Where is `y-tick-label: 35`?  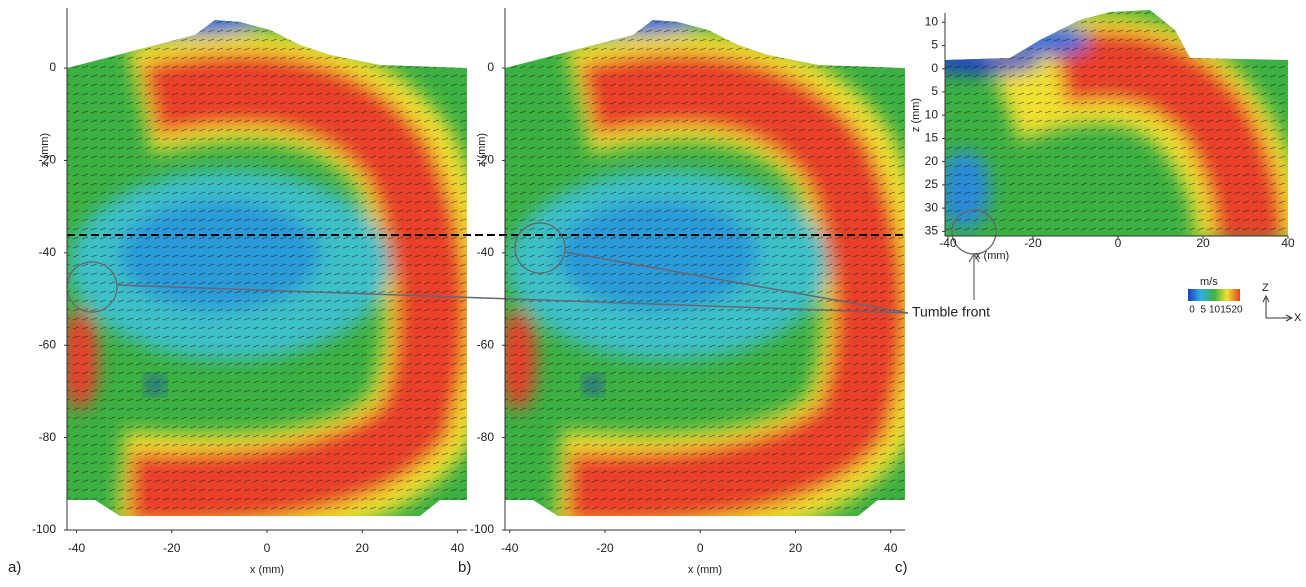 y-tick-label: 35 is located at coordinates (932, 231).